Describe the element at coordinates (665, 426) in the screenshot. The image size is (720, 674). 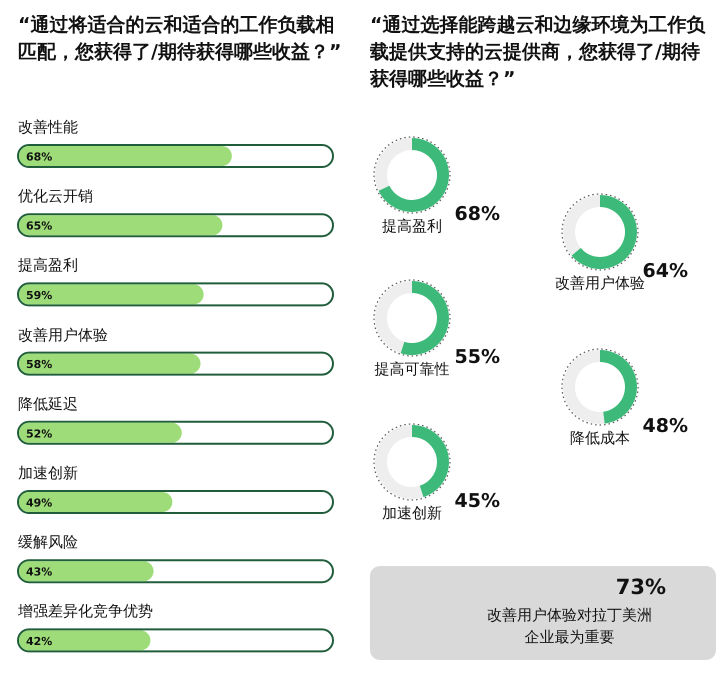
I see `data-label: 48%` at that location.